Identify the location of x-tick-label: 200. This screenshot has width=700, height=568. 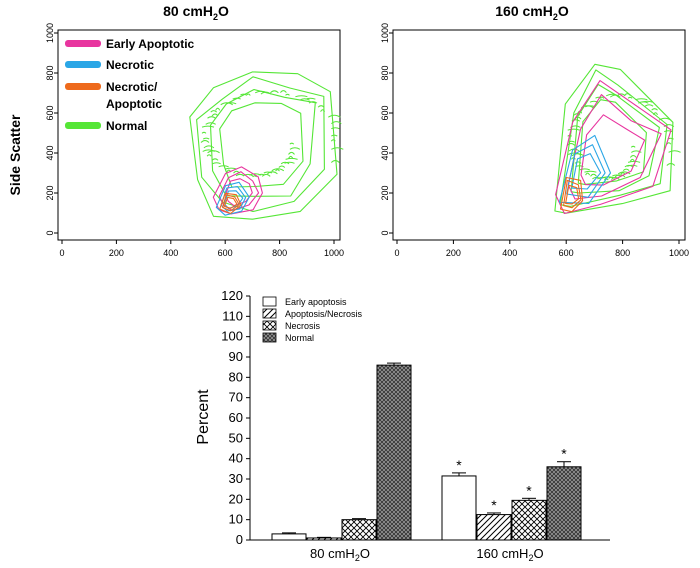
(453, 253).